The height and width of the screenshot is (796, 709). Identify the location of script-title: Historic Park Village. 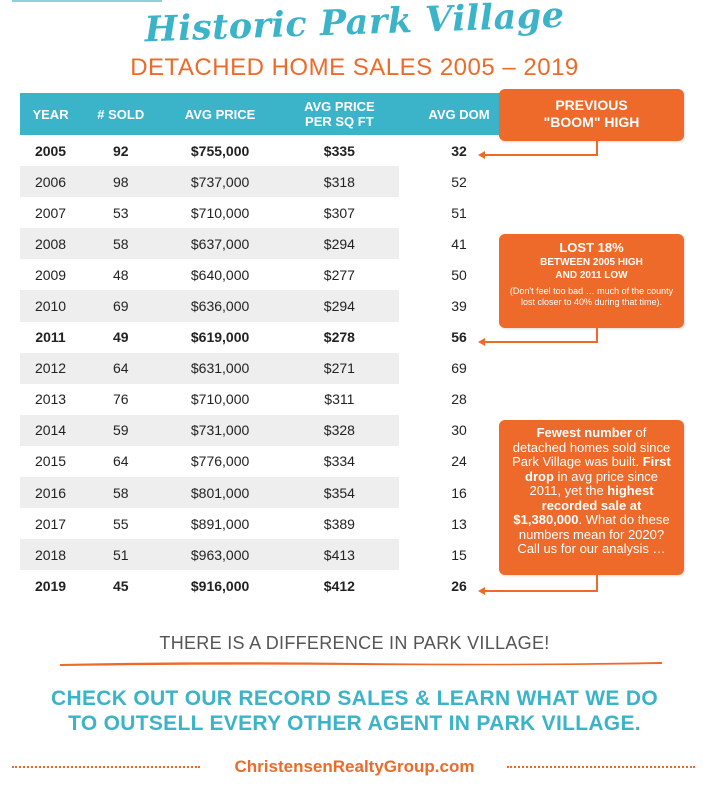
(354, 25).